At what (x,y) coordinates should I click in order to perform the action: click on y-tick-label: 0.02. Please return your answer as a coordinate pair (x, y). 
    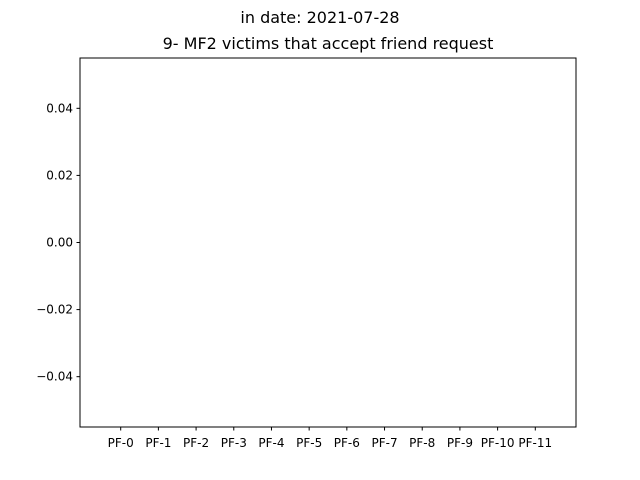
    Looking at the image, I should click on (59, 175).